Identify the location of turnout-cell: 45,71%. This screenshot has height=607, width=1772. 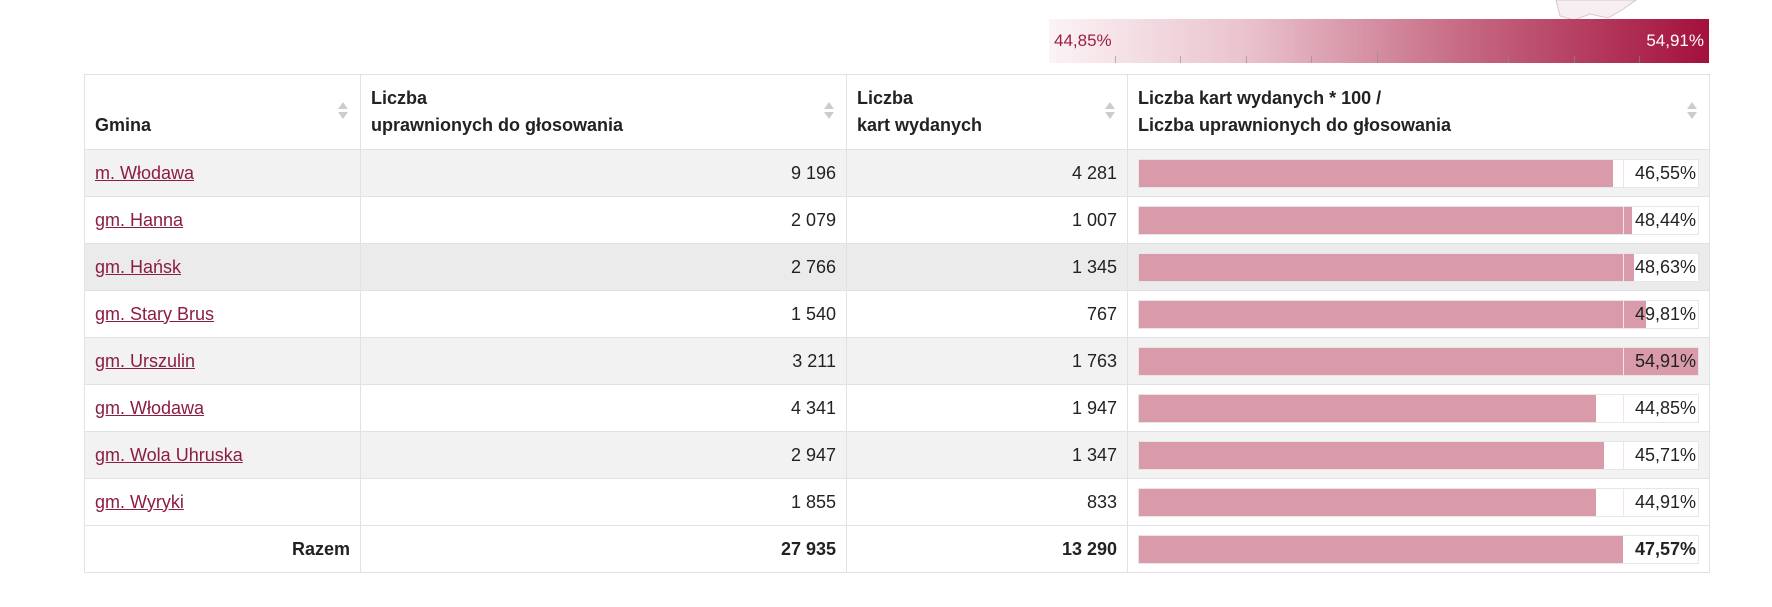
(1418, 455).